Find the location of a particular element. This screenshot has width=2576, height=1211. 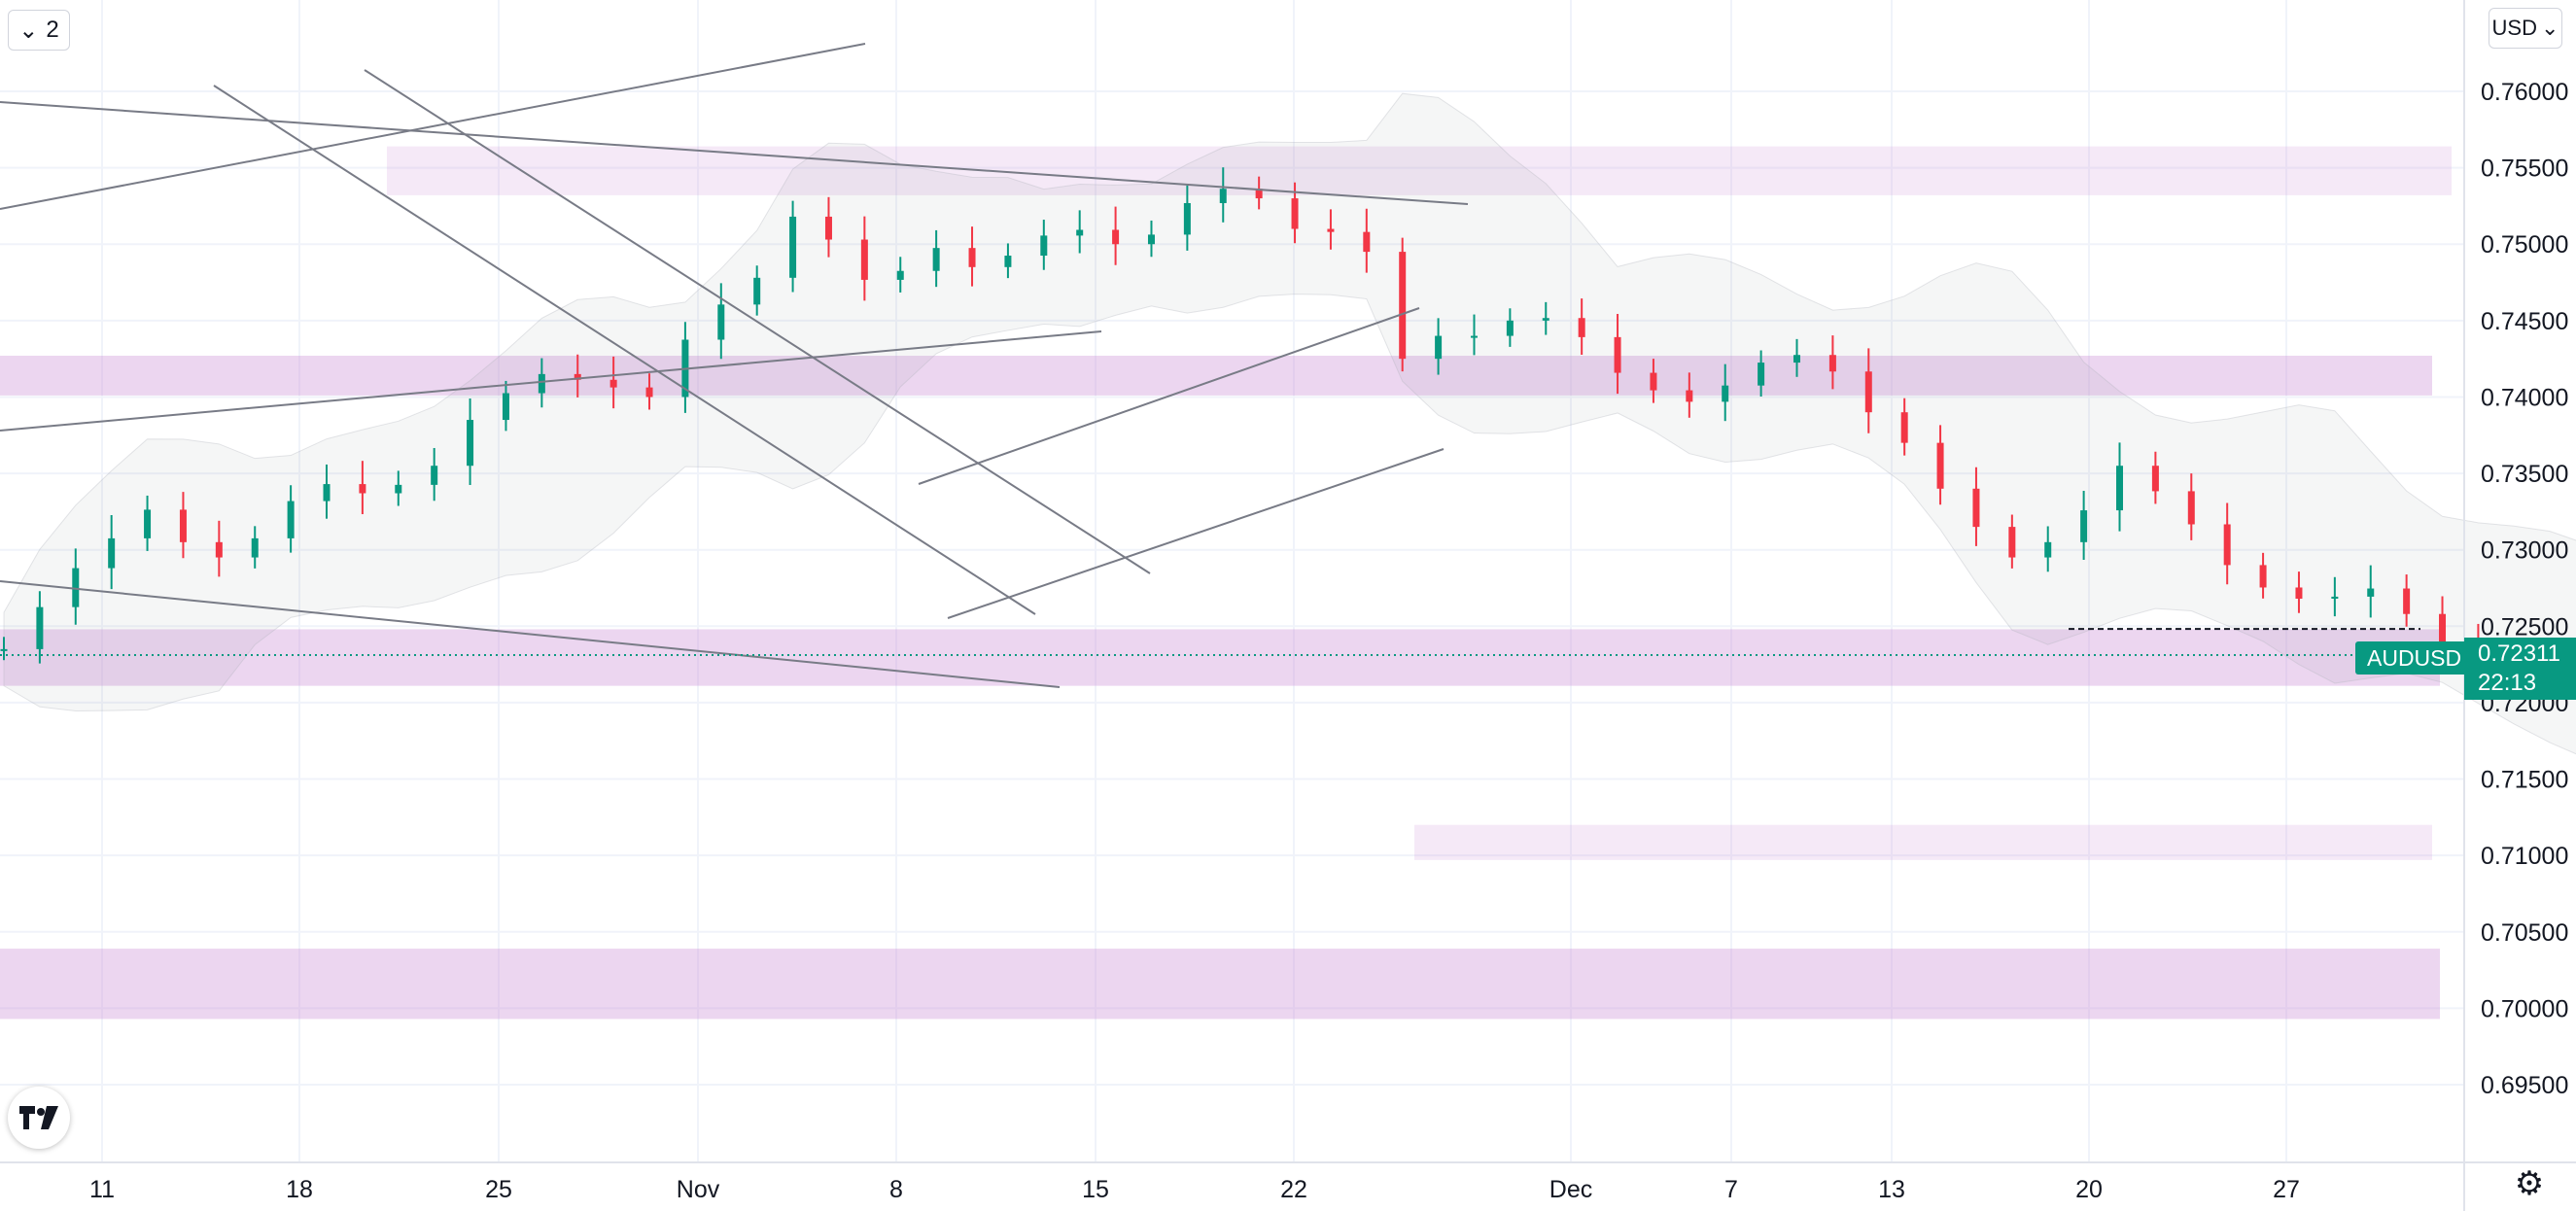

layout-count: 2 is located at coordinates (52, 30).